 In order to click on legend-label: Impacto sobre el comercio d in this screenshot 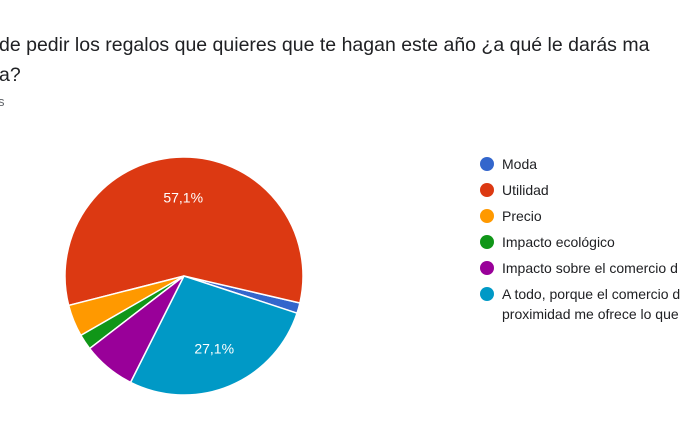, I will do `click(590, 268)`.